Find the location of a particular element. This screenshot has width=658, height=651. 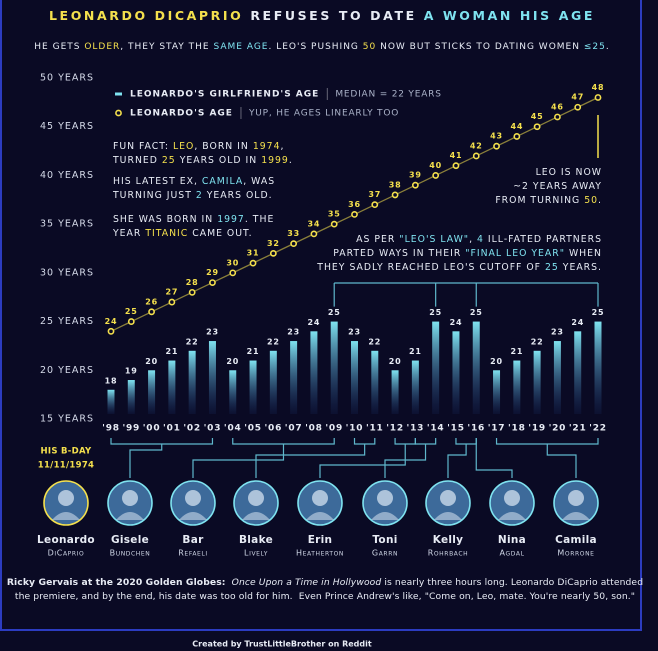

point-label: 28 is located at coordinates (192, 282).